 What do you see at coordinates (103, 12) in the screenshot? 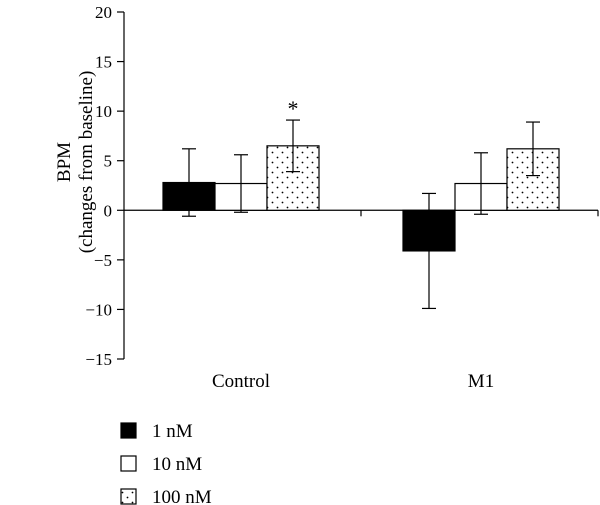
I see `y-tick-label: 20` at bounding box center [103, 12].